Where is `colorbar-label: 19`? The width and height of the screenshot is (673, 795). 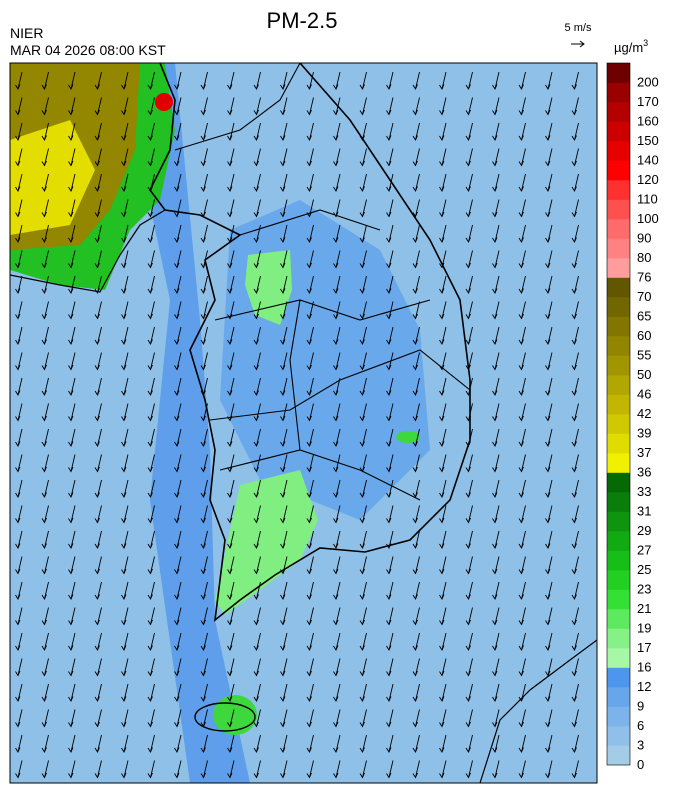 colorbar-label: 19 is located at coordinates (644, 628).